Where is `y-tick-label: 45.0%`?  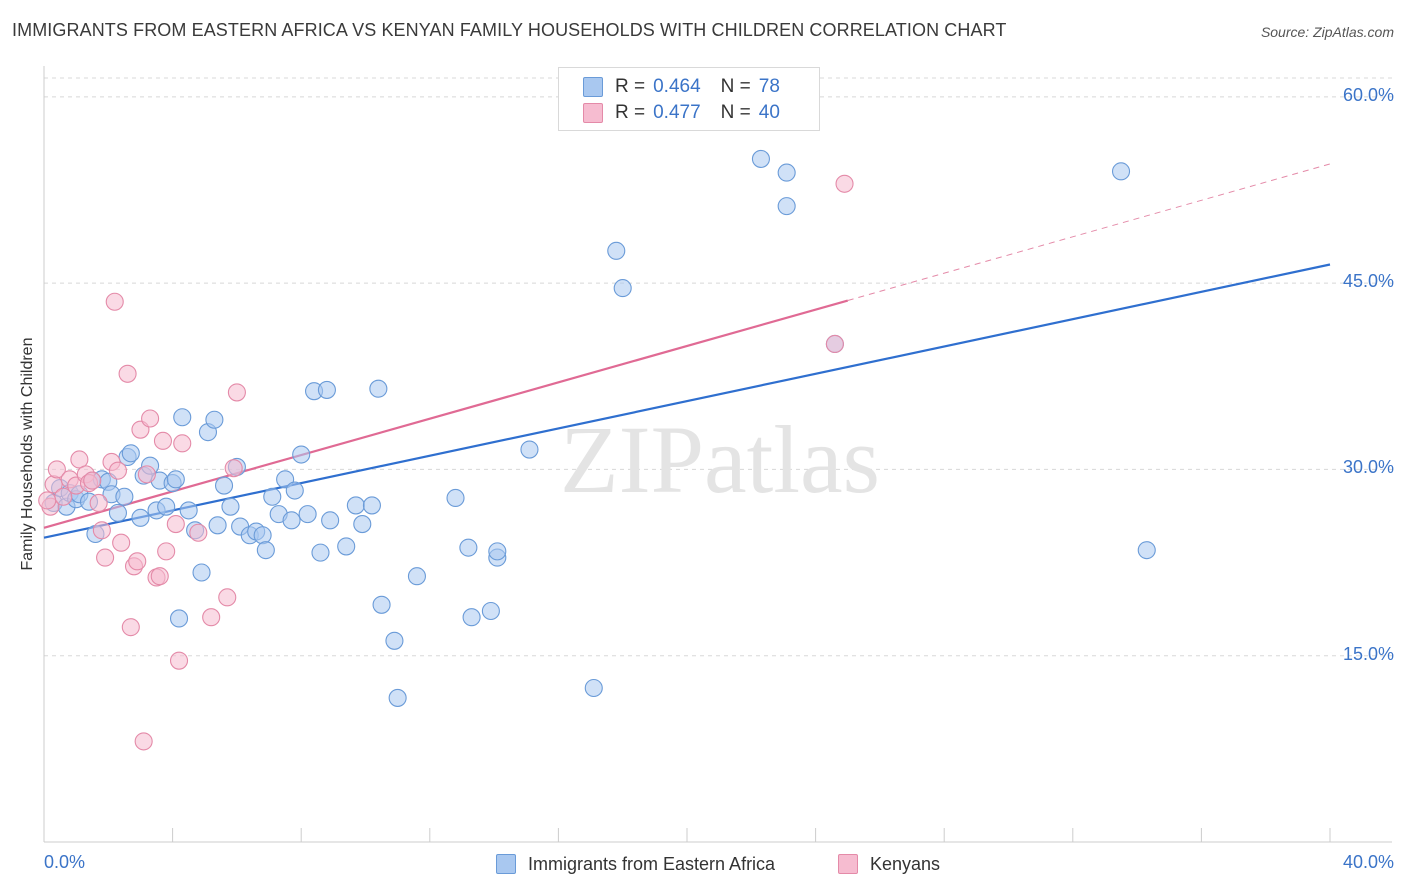
y-tick-label: 45.0% is located at coordinates (1368, 281).